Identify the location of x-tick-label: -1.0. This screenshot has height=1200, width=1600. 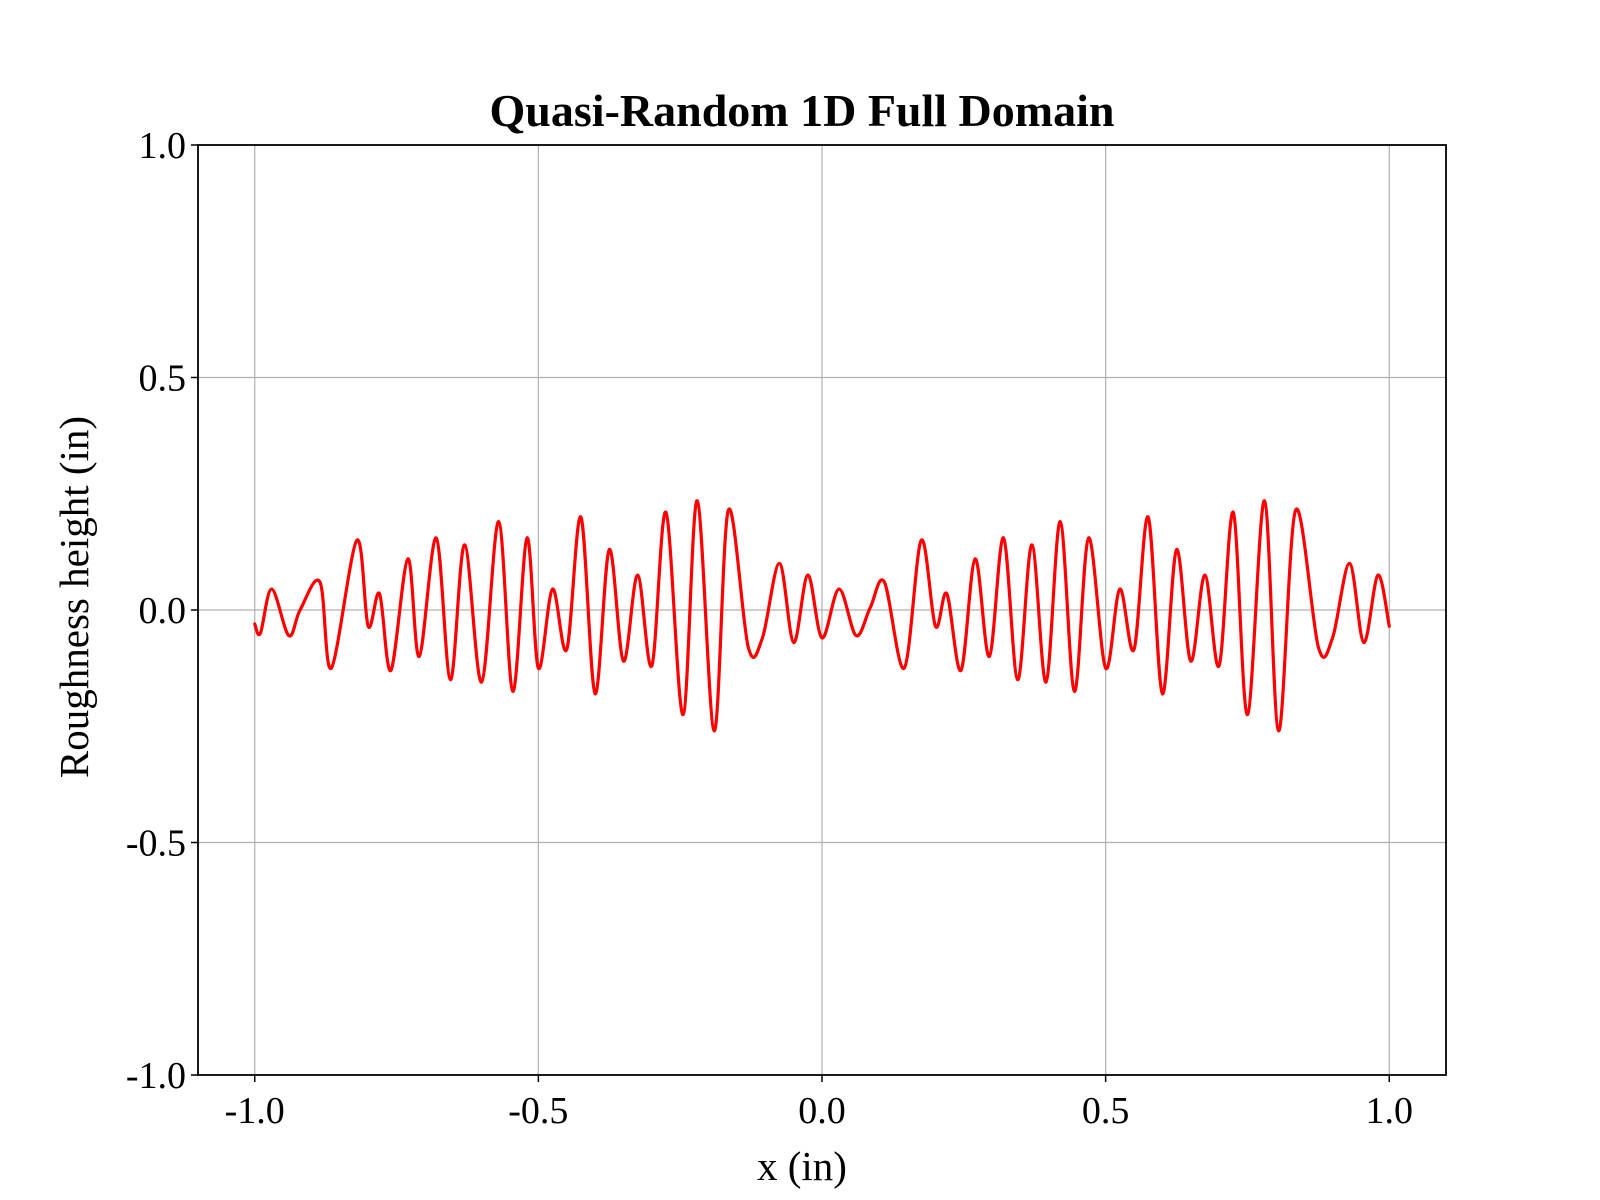
(255, 1111).